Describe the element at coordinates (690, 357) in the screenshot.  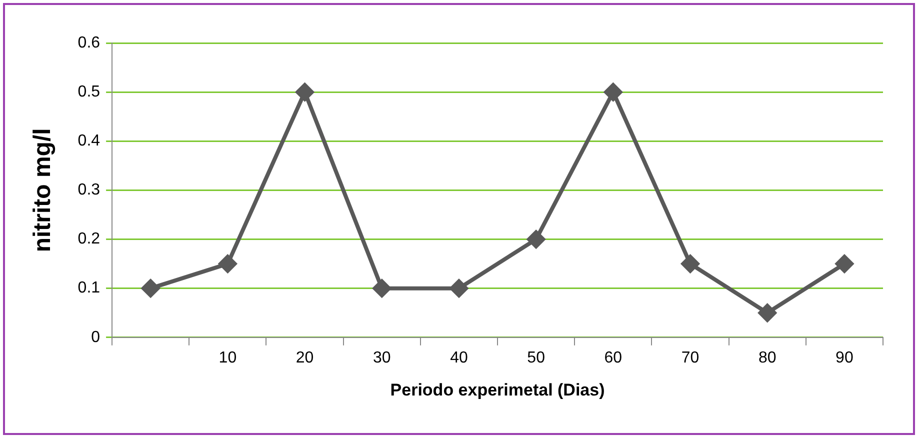
I see `x-tick-label: 70` at that location.